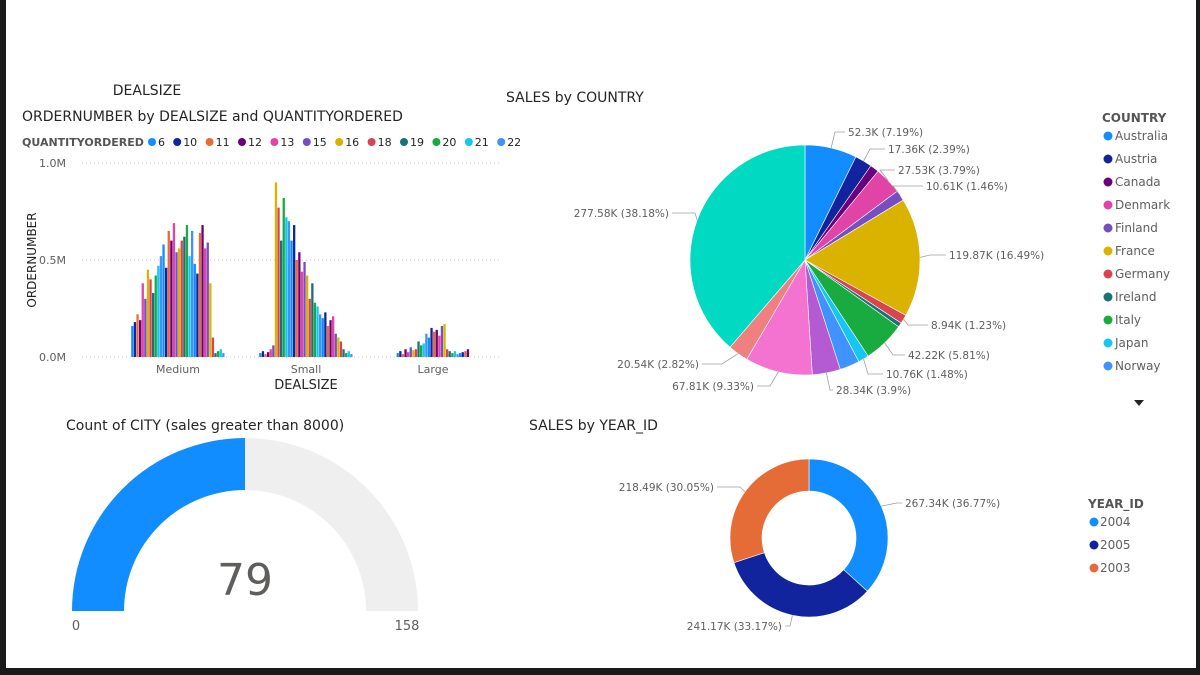 The width and height of the screenshot is (1200, 675). I want to click on legend-label: Norway, so click(1138, 366).